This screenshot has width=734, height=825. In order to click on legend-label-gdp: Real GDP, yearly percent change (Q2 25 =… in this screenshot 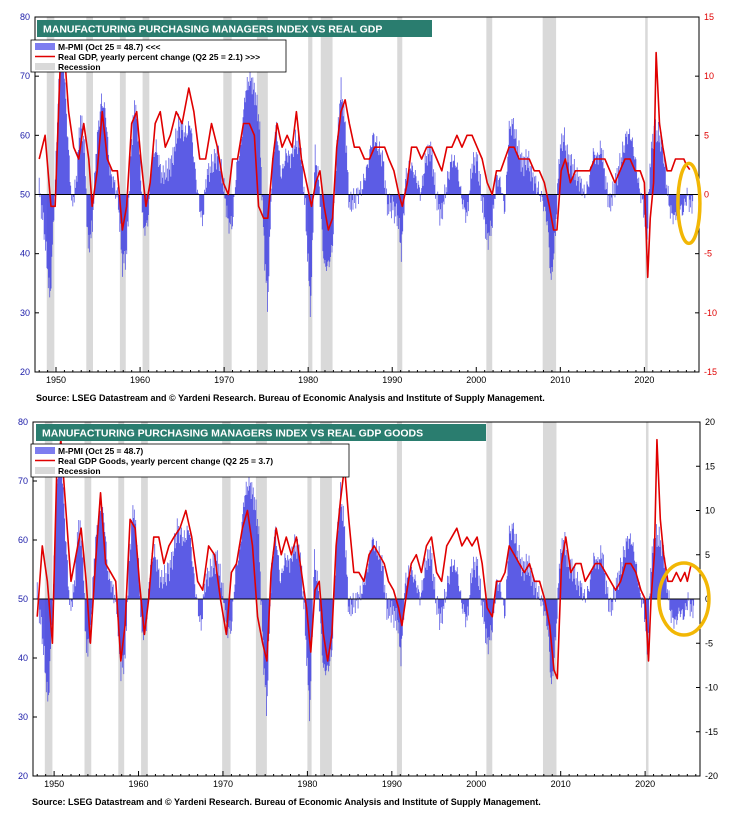, I will do `click(159, 57)`.